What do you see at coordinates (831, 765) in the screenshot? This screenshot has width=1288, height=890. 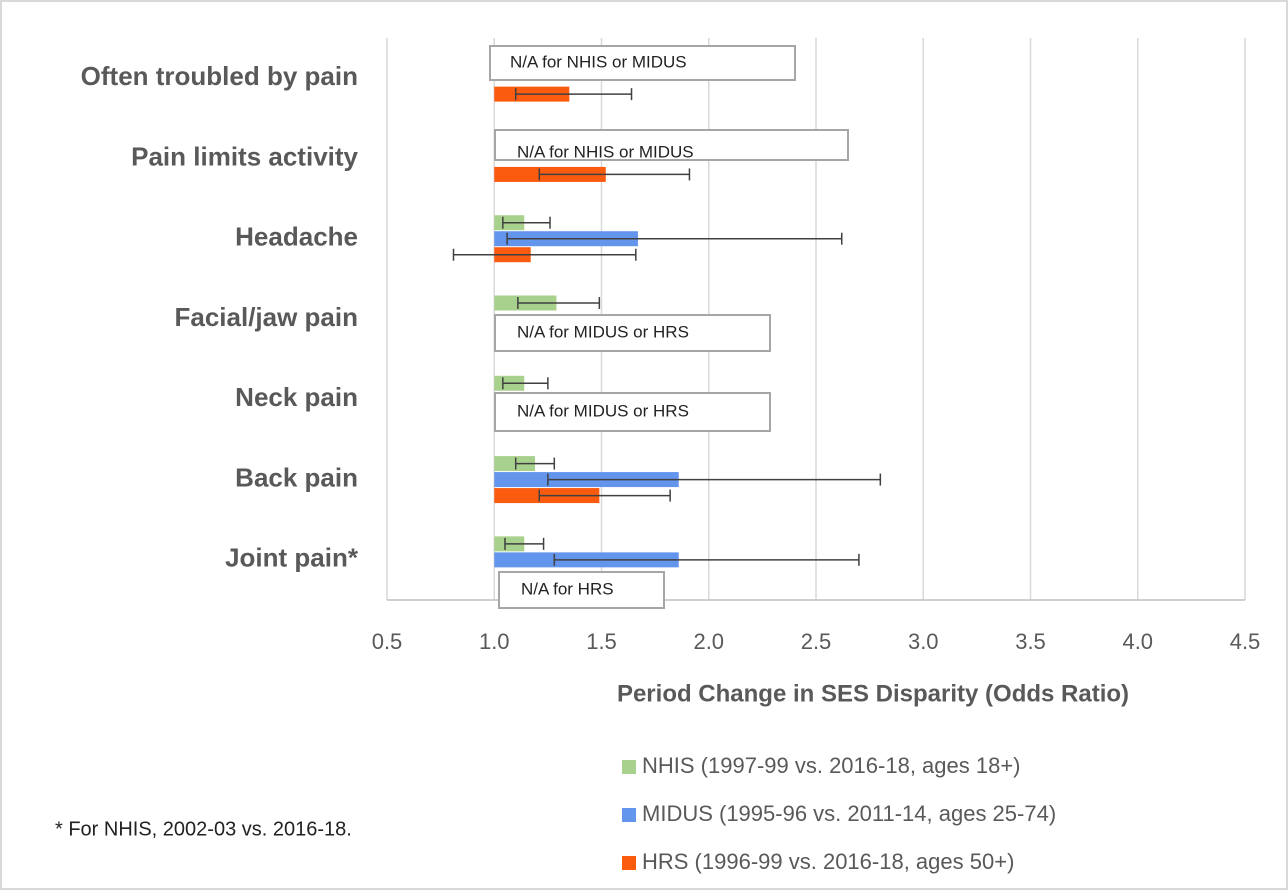 I see `legend-label: NHIS (1997-99 vs. 2016-18, ages 18+)` at bounding box center [831, 765].